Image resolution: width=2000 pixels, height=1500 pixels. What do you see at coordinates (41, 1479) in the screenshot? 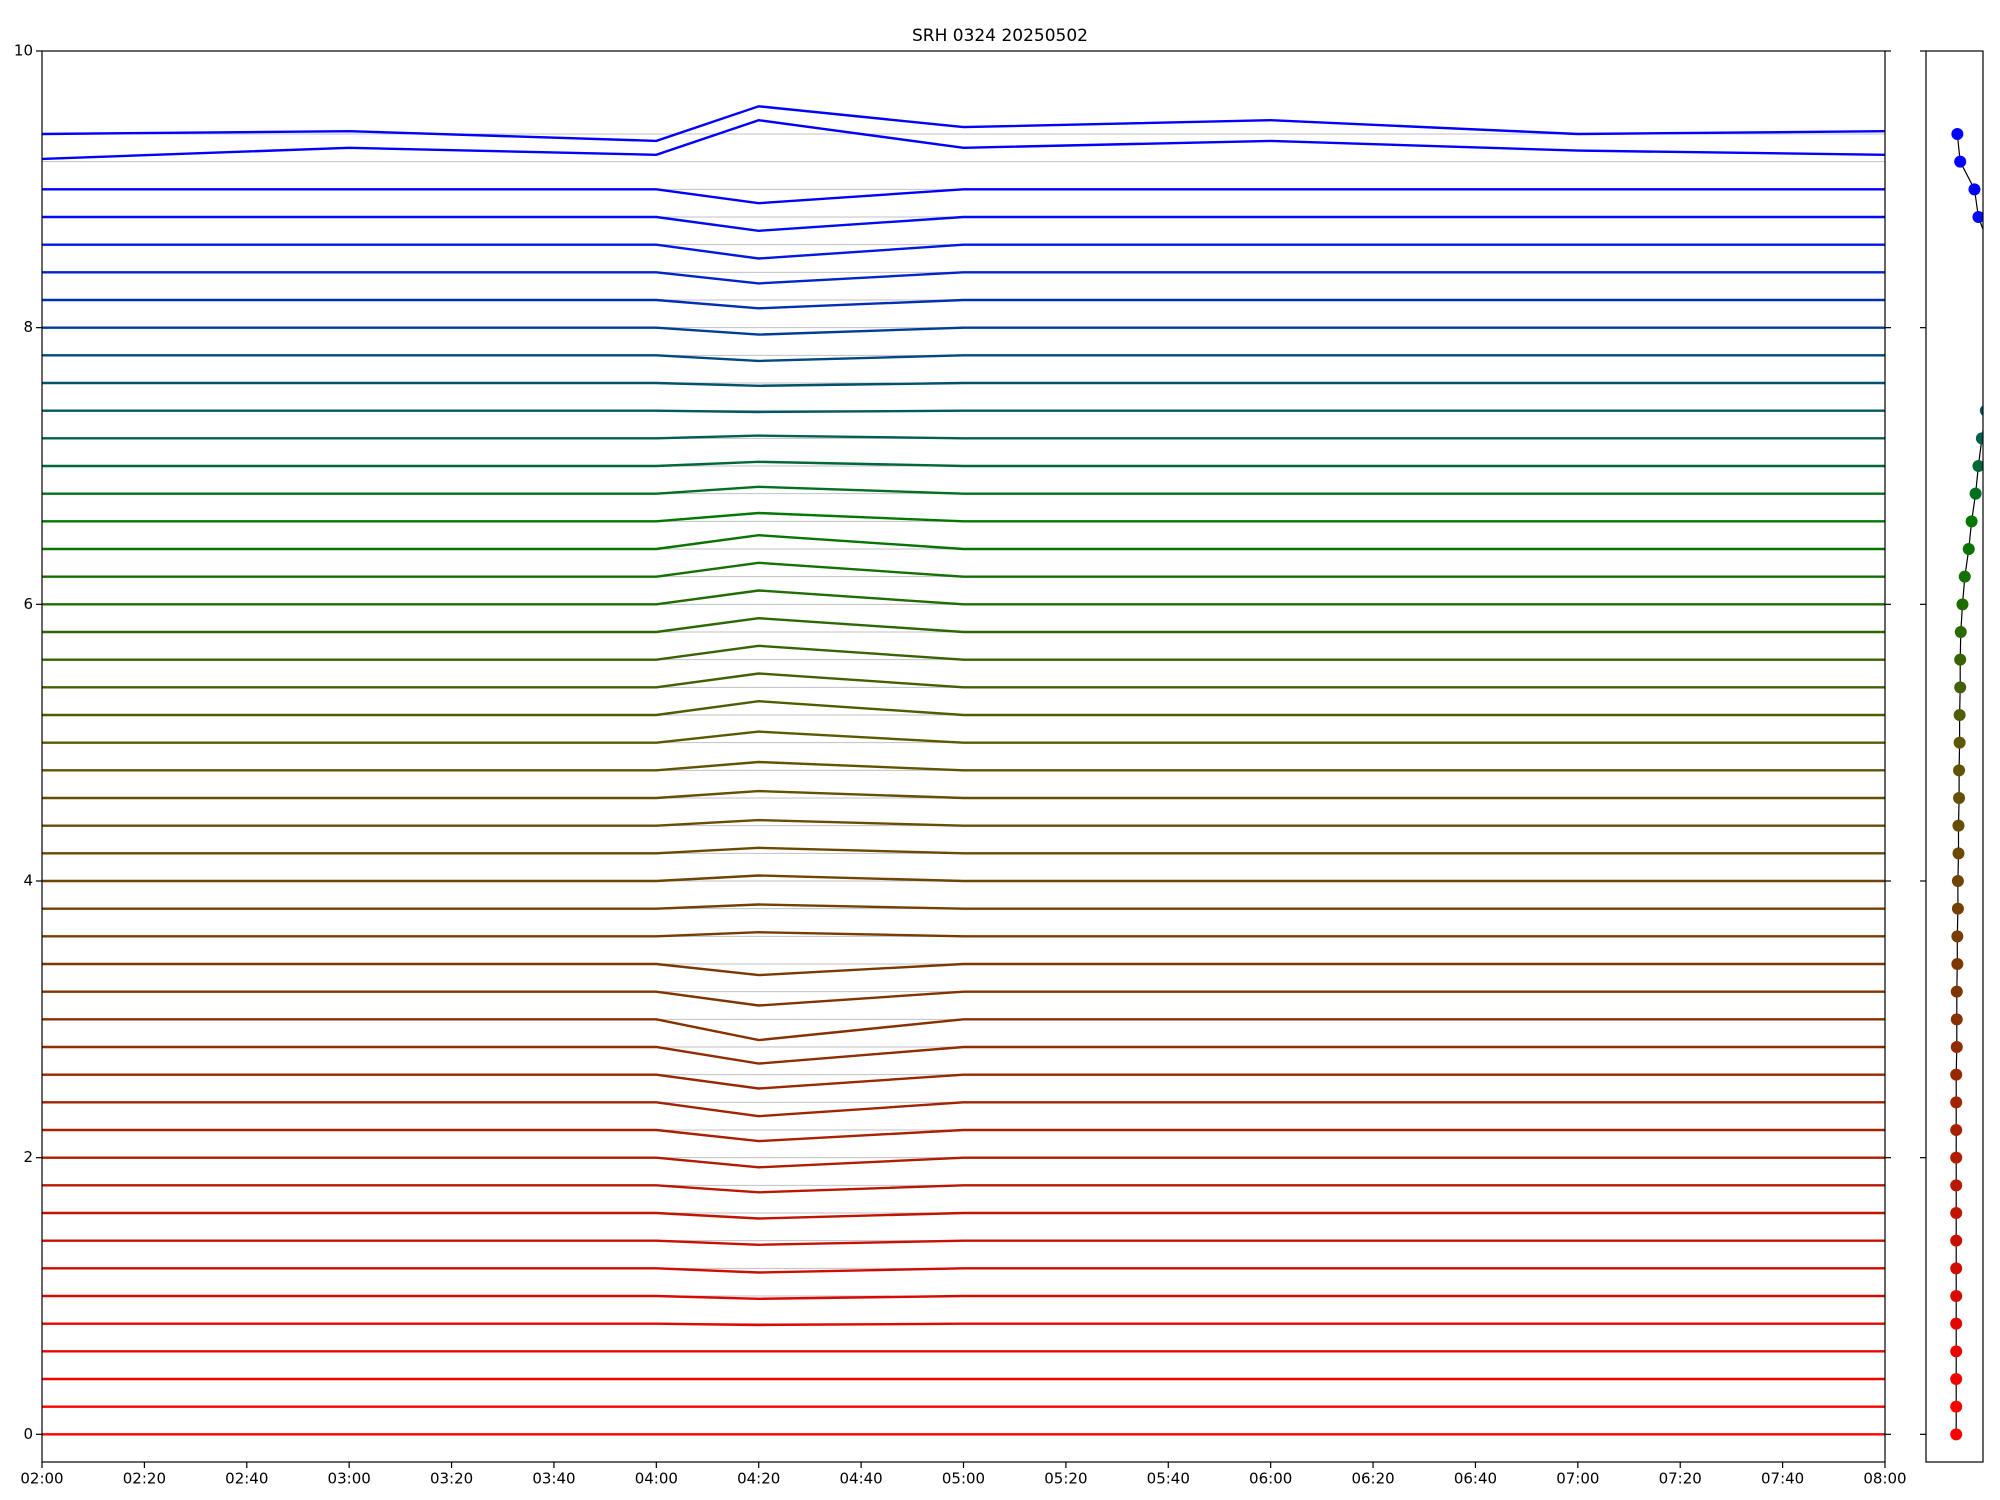
I see `x-tick-label: 02:00` at bounding box center [41, 1479].